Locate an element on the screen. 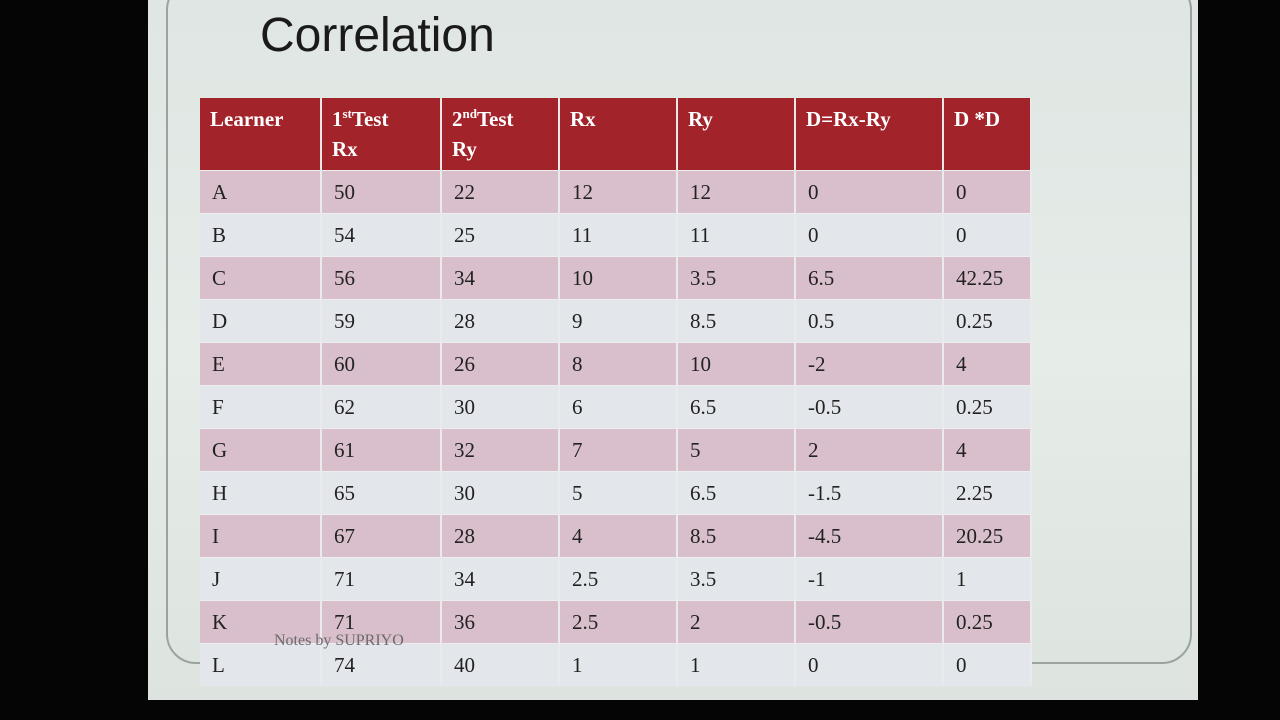 The height and width of the screenshot is (720, 1280). table-cell: 40 is located at coordinates (500, 664).